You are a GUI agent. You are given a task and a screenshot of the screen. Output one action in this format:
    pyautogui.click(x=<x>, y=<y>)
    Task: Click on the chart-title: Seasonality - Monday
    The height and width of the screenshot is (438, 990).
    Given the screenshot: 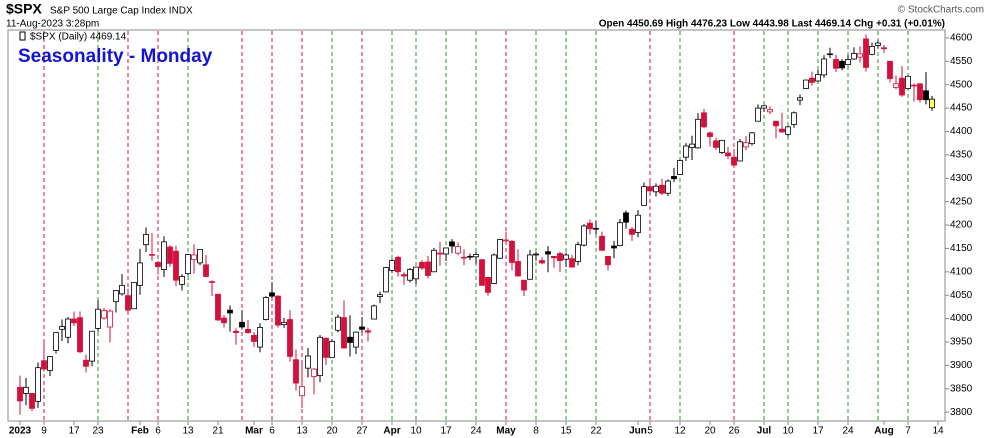 What is the action you would take?
    pyautogui.click(x=115, y=56)
    